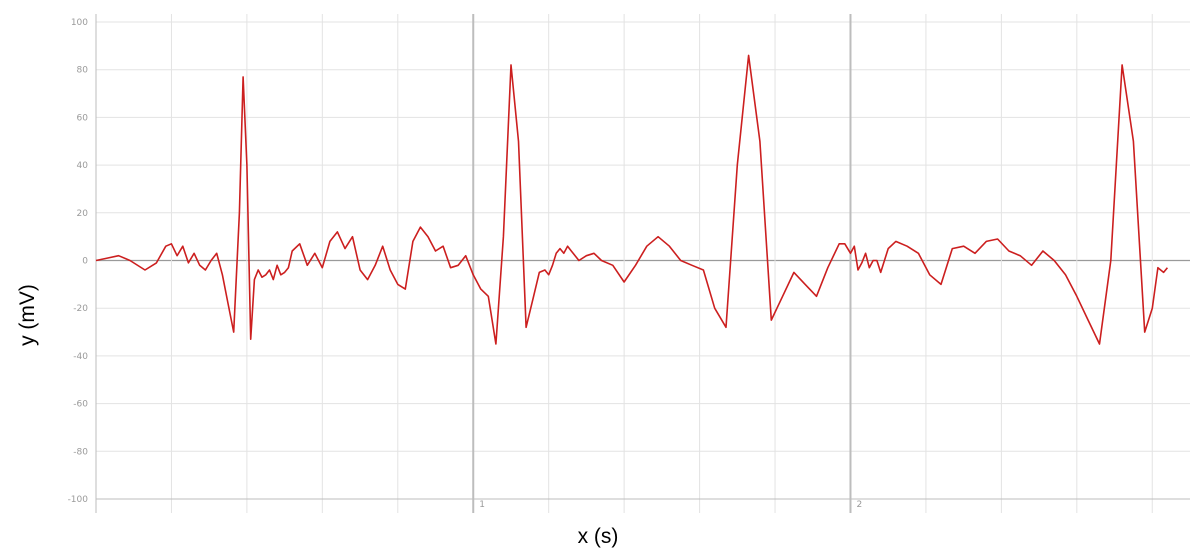  Describe the element at coordinates (85, 262) in the screenshot. I see `y-tick-label: 0` at that location.